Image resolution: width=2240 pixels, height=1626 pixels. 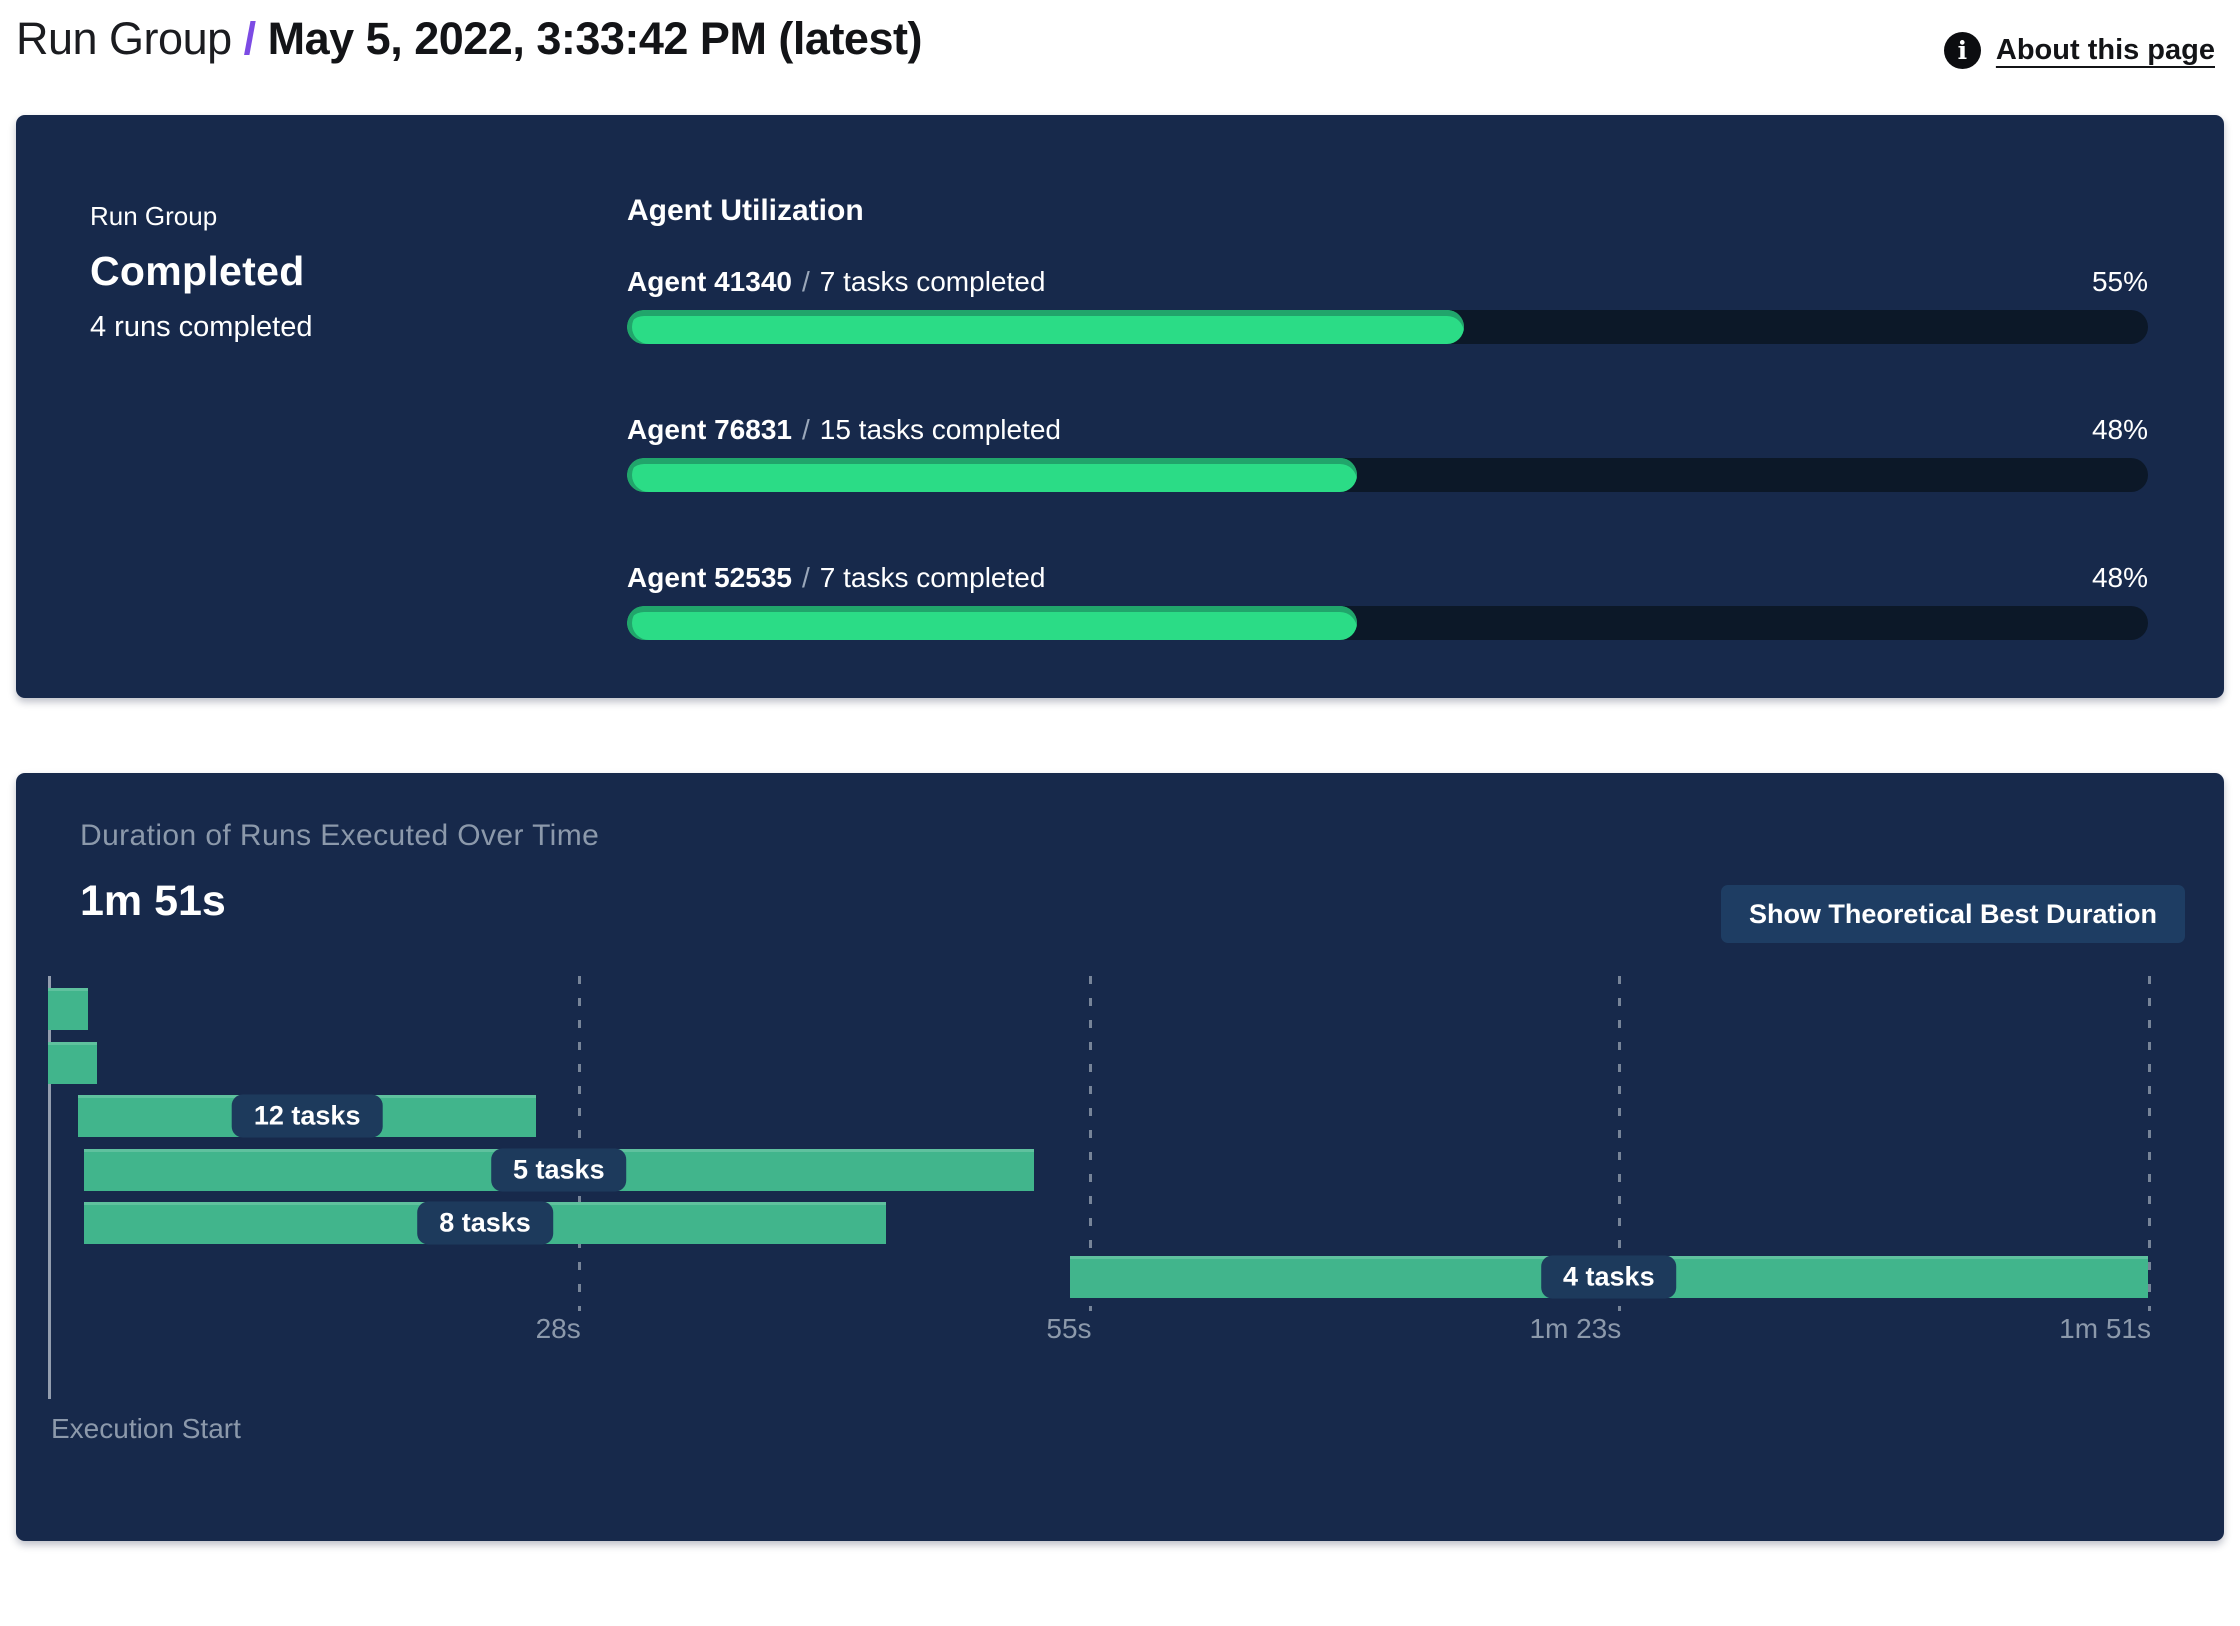 I want to click on task-count-label: 12 tasks, so click(x=307, y=1116).